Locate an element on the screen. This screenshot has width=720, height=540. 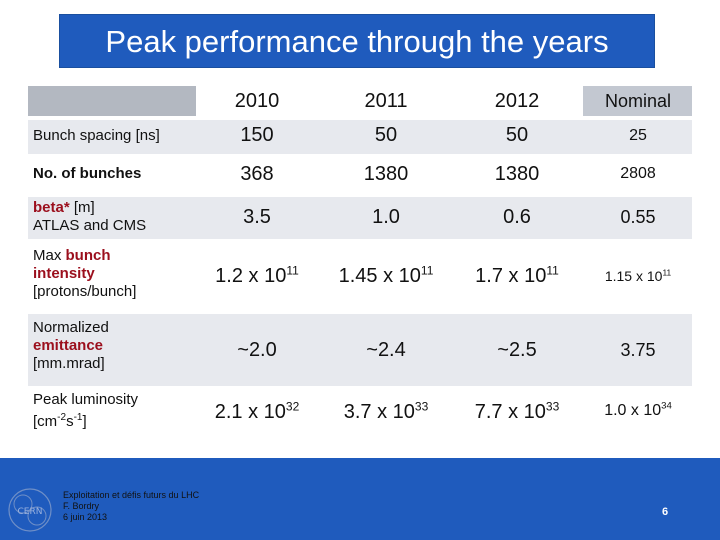
footer-line-1: Exploitation et défis futurs du LHC is located at coordinates (131, 495).